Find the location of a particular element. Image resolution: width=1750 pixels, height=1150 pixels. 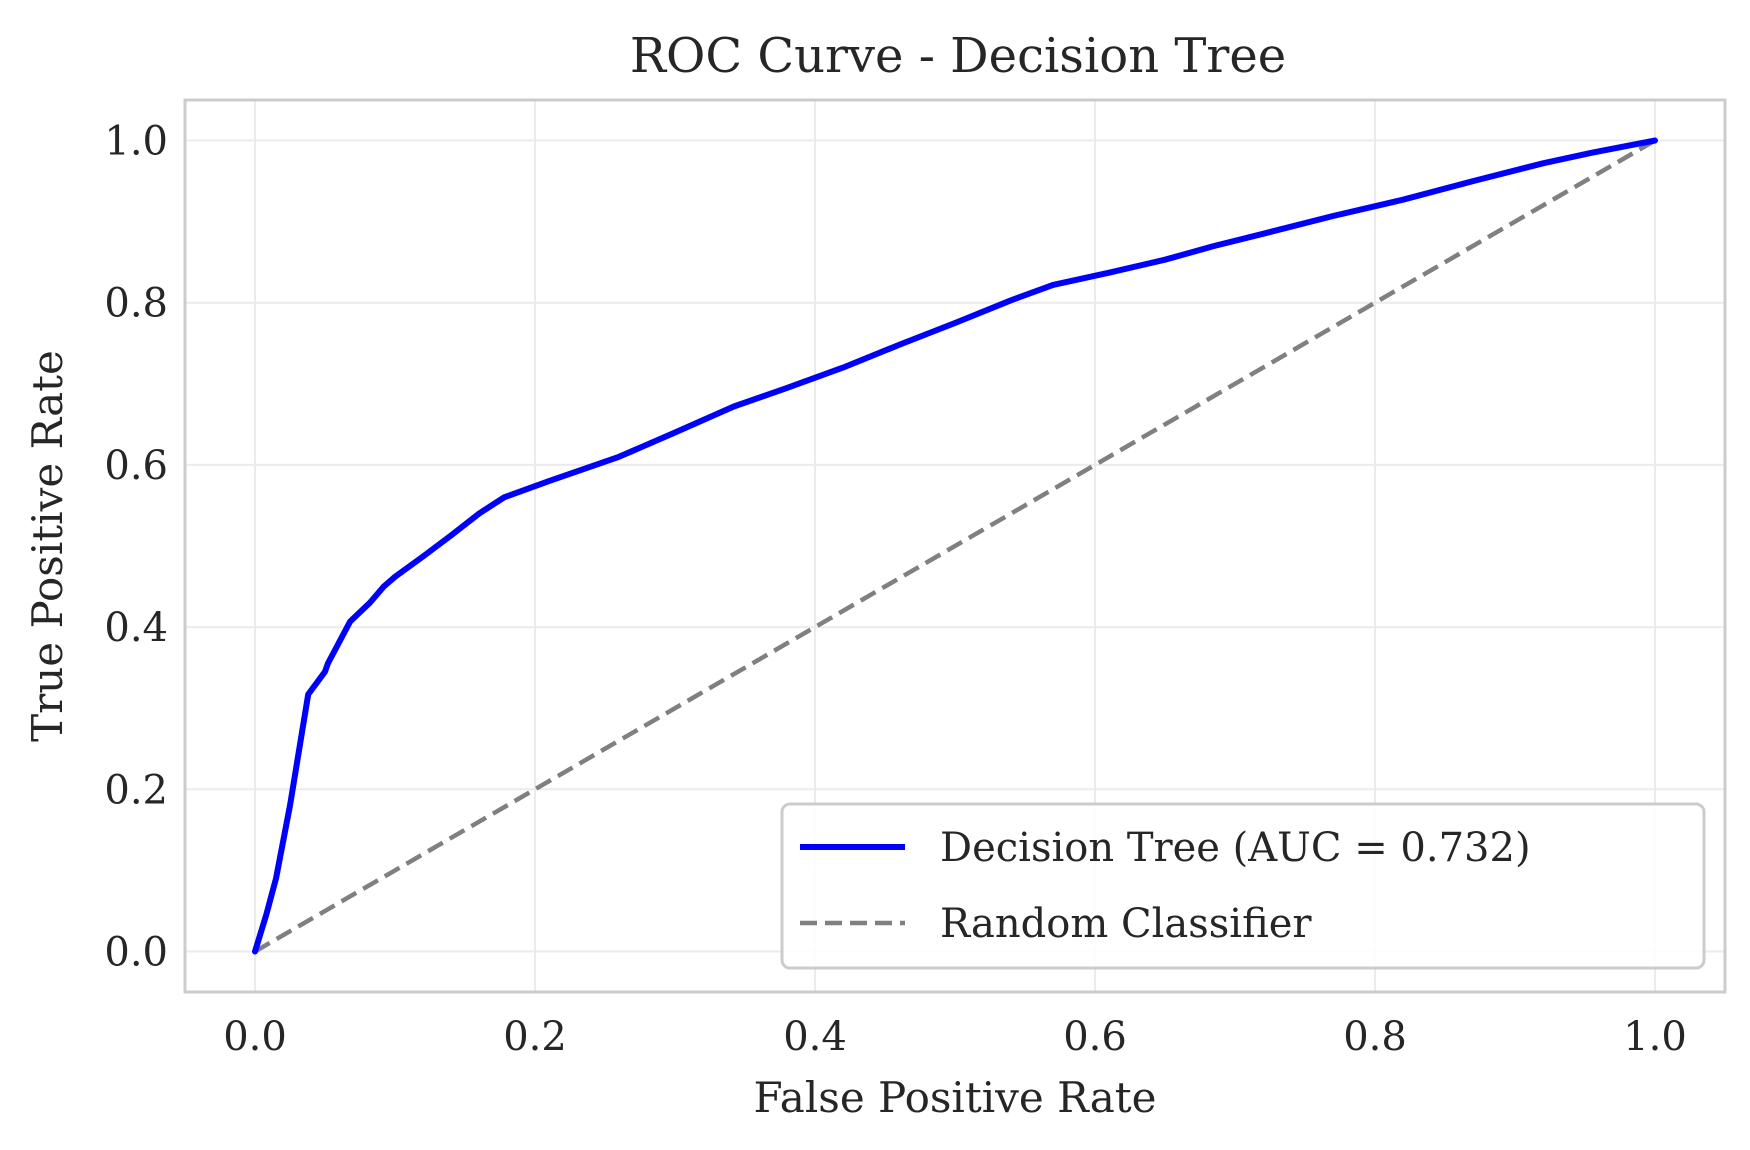

legend-box is located at coordinates (1243, 886).